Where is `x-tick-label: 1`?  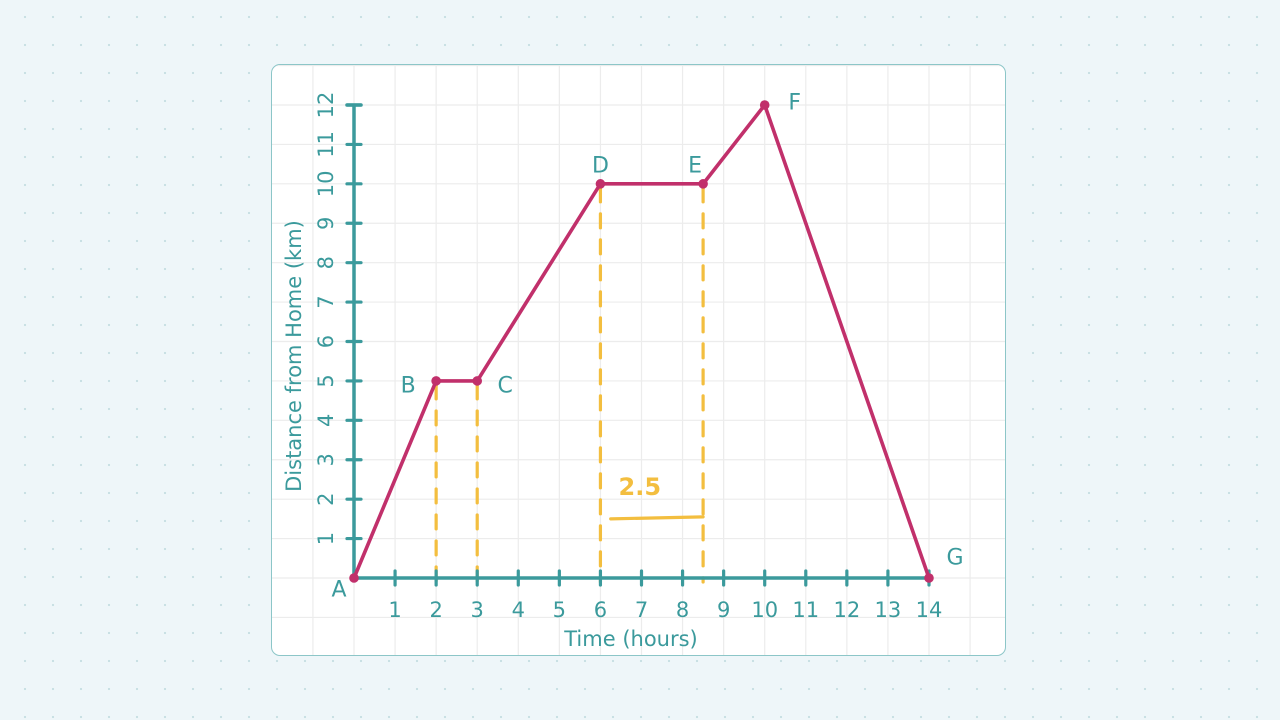
x-tick-label: 1 is located at coordinates (394, 610).